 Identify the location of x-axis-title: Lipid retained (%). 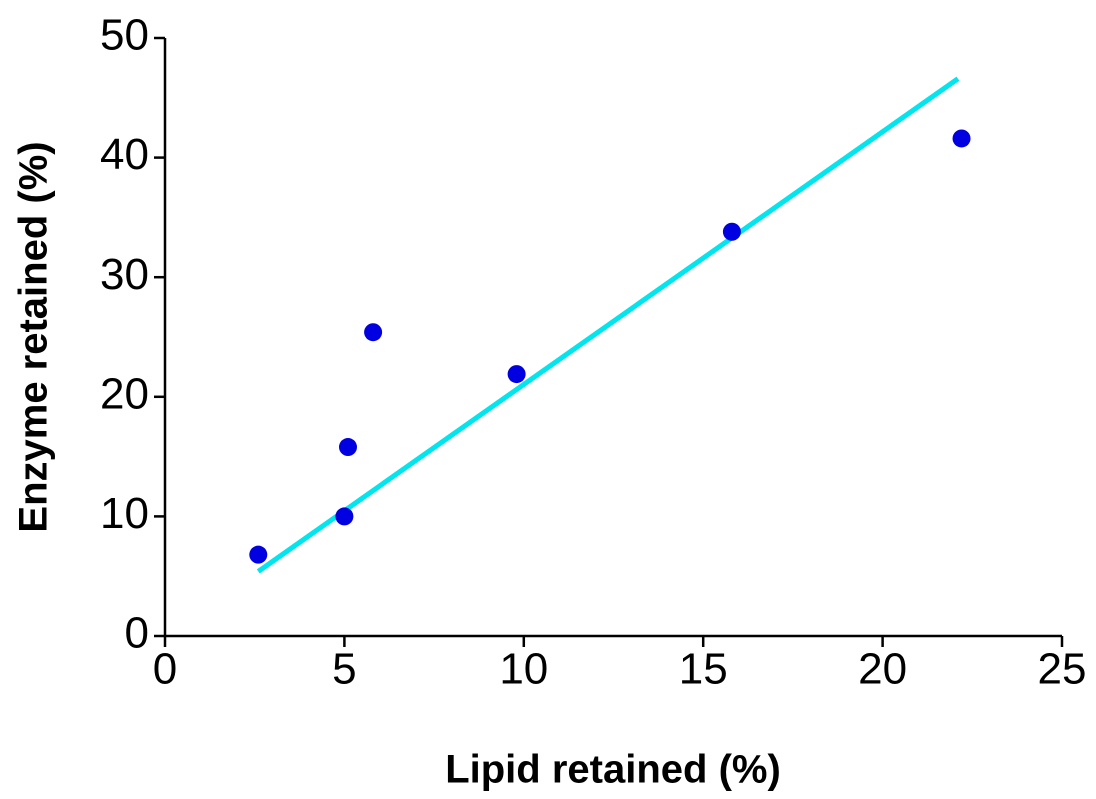
(613, 770).